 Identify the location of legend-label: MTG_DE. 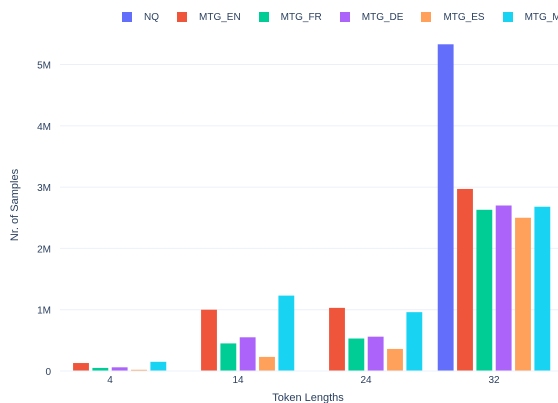
(382, 17).